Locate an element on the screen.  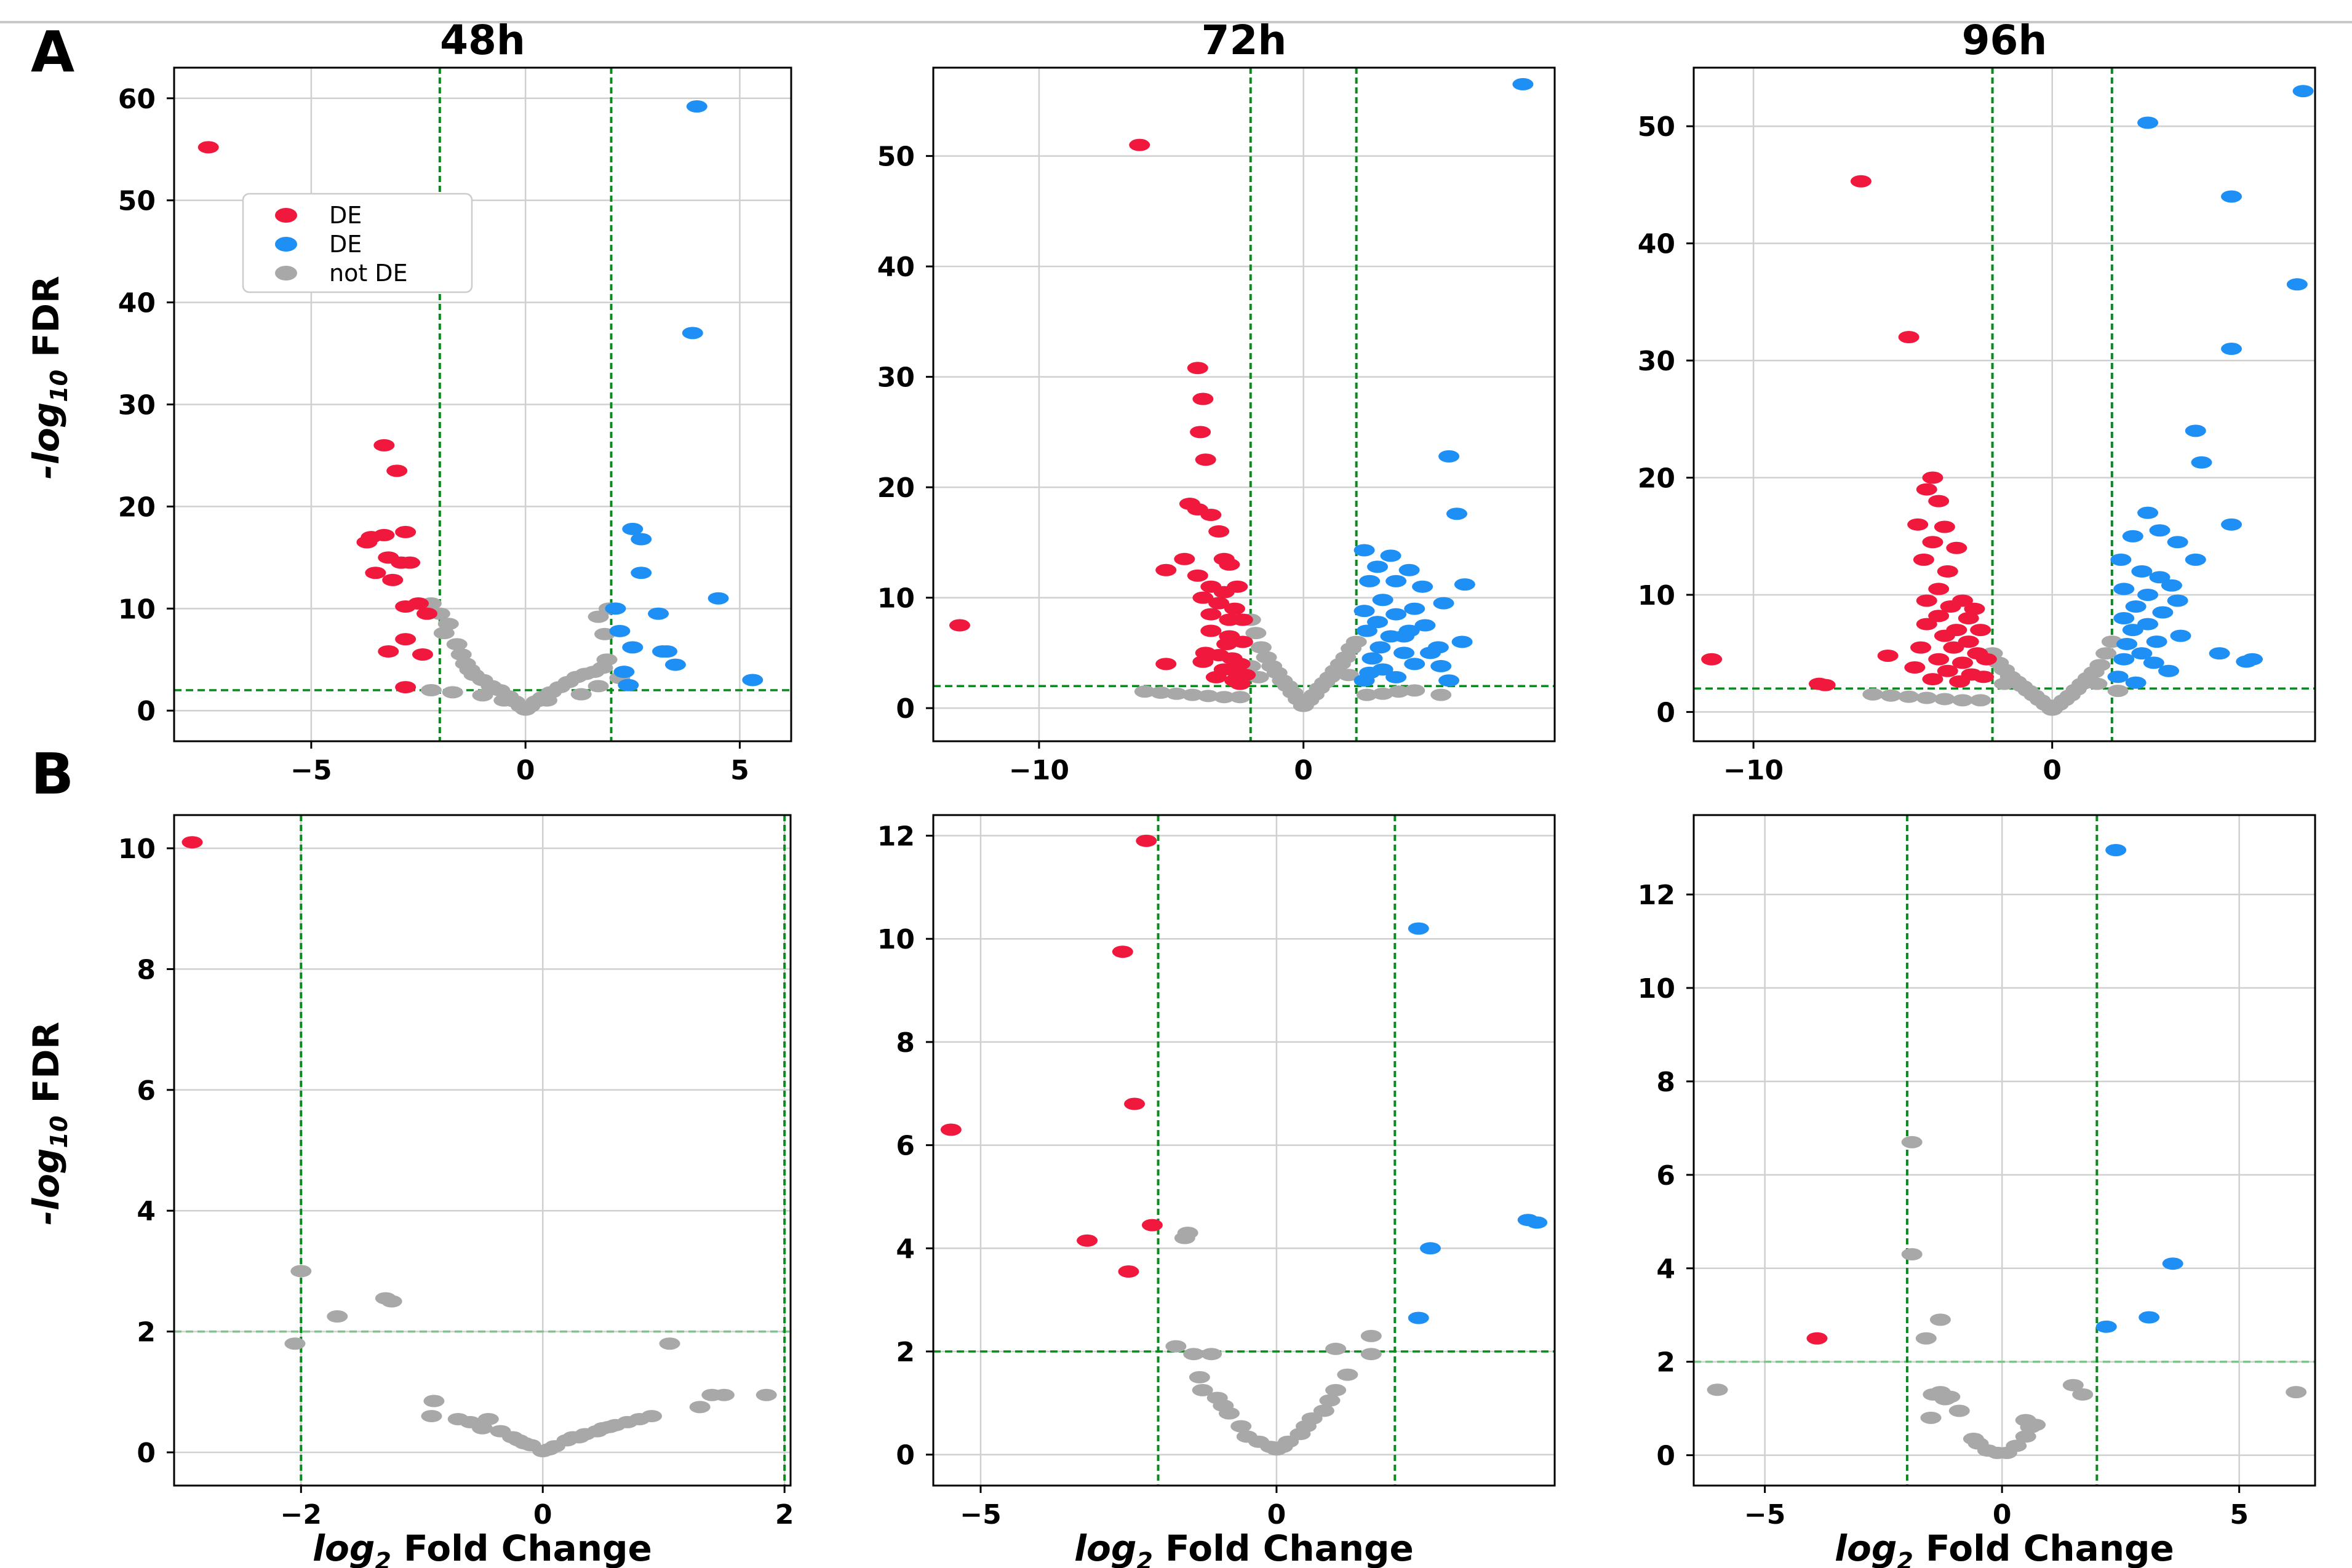
y-tick-label: 10 is located at coordinates (137, 850).